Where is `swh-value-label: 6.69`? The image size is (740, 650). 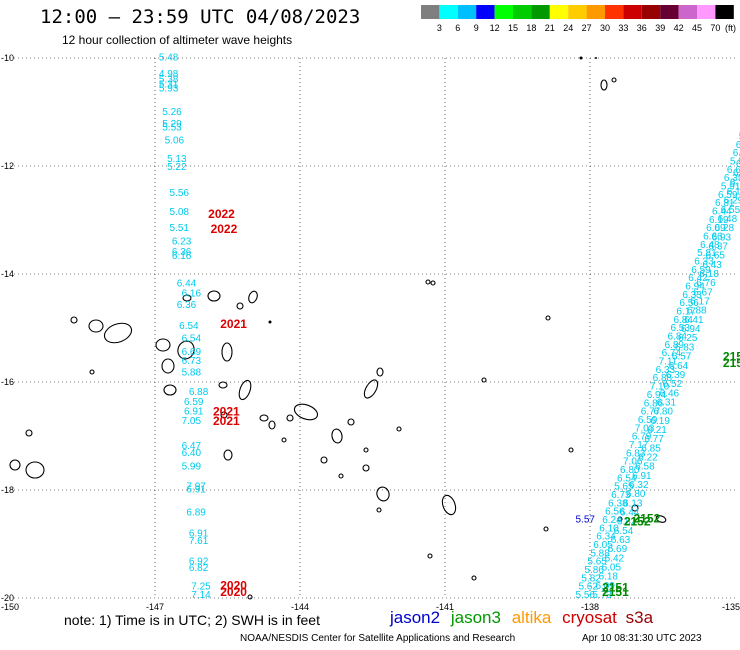 swh-value-label: 6.69 is located at coordinates (192, 352).